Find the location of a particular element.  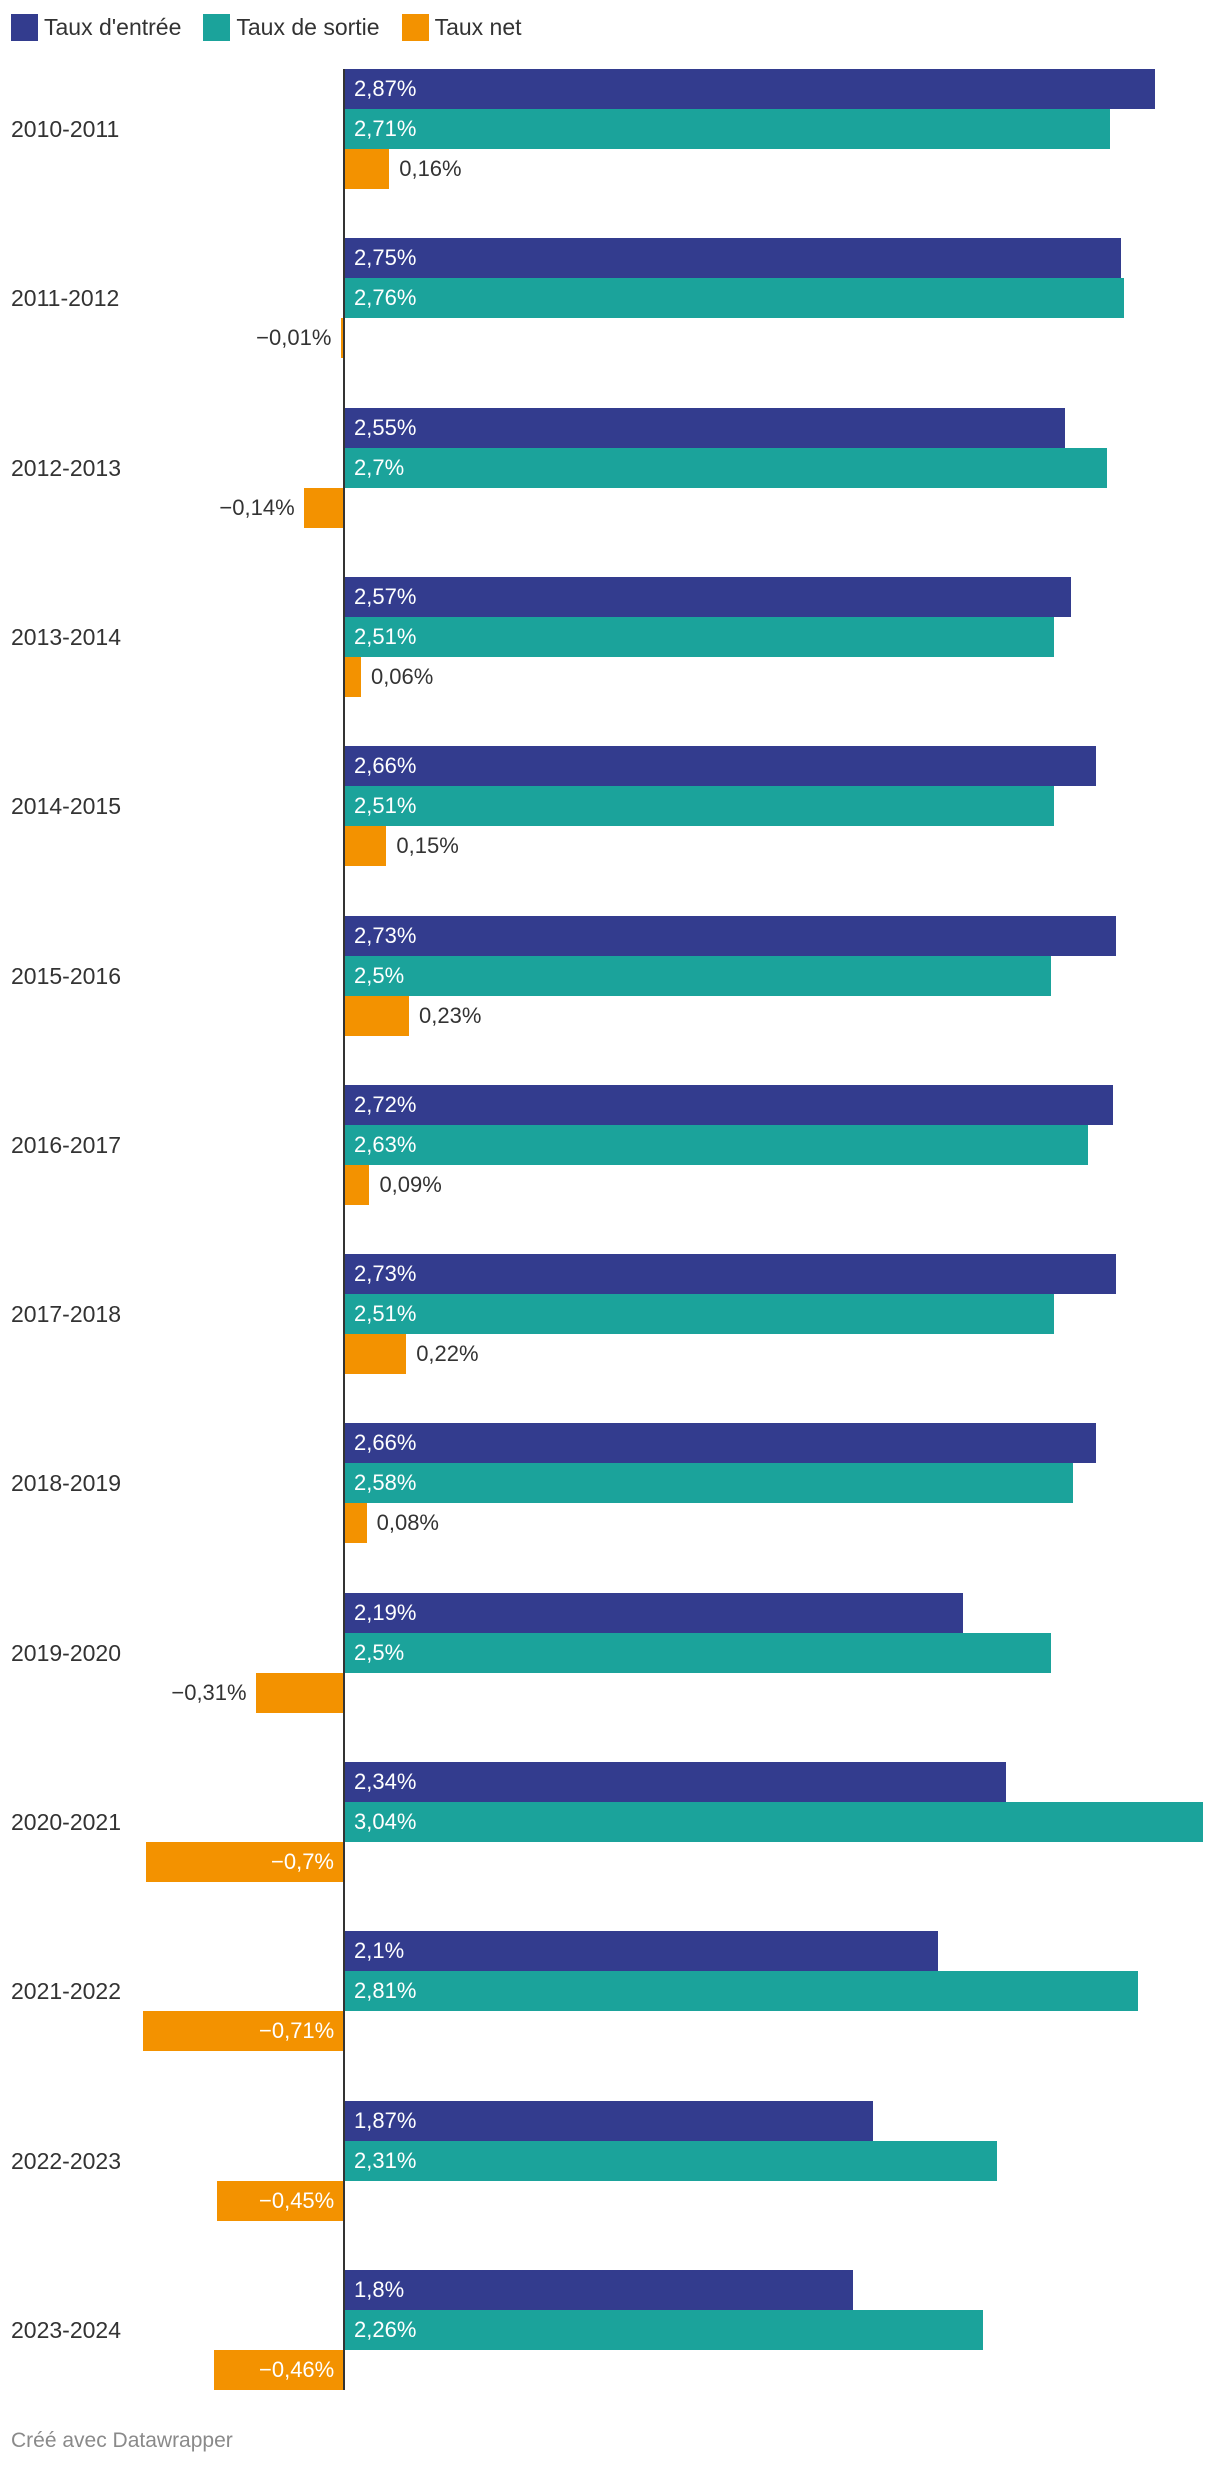

value-label-taux-sortie: 2,63% is located at coordinates (385, 1144).